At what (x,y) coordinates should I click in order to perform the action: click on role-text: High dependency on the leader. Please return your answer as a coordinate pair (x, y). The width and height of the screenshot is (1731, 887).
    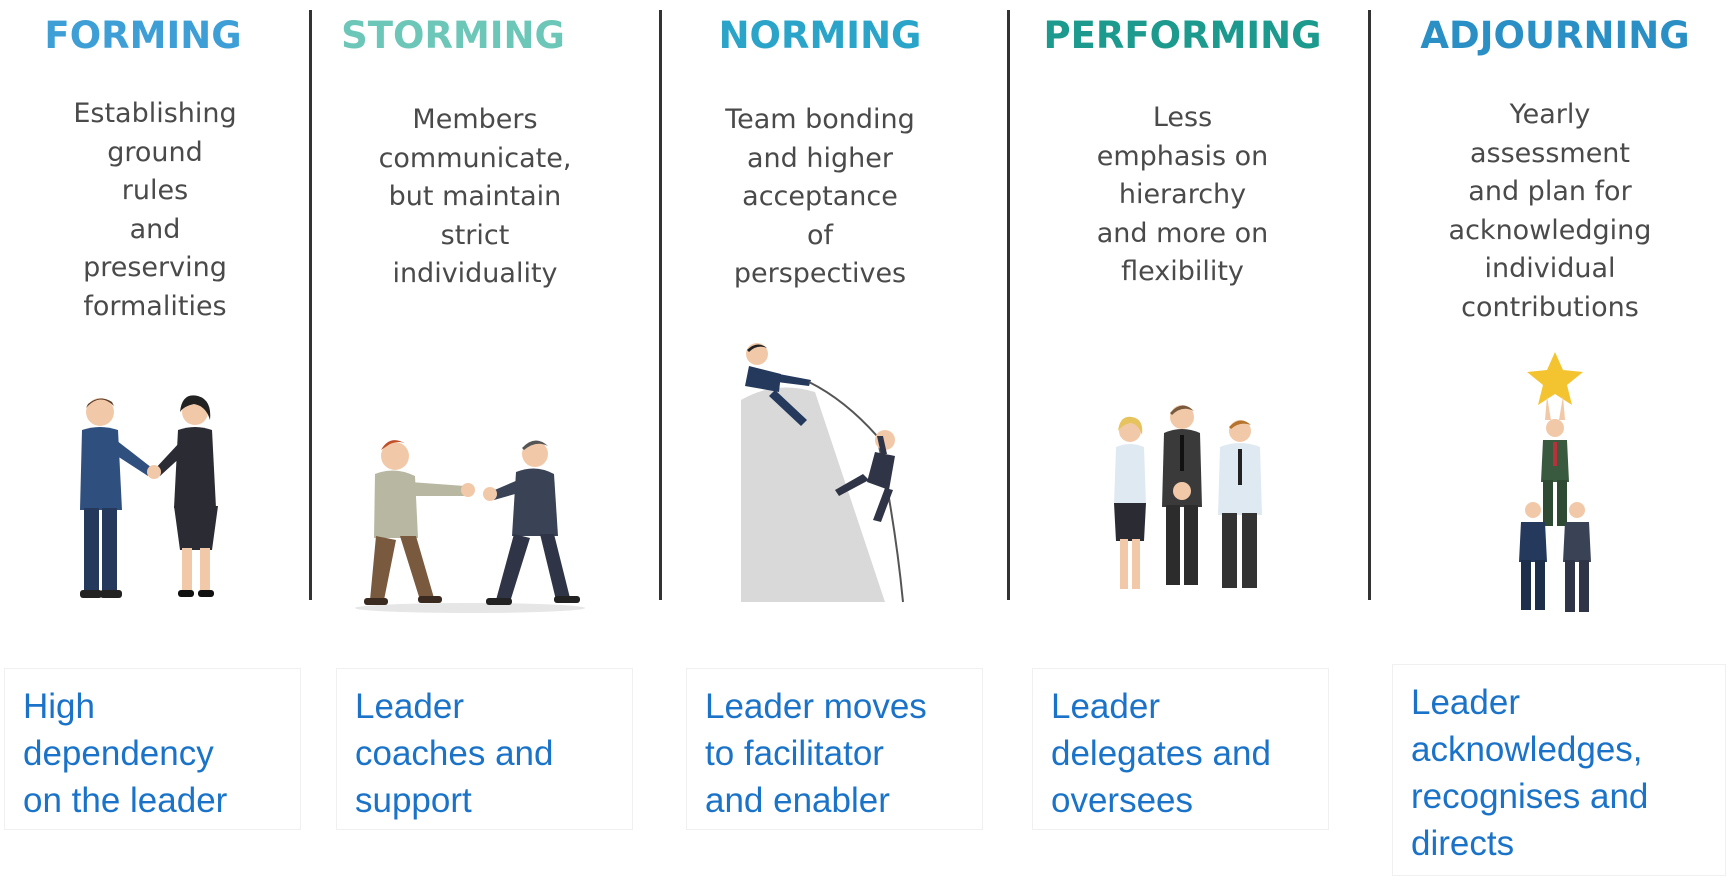
    Looking at the image, I should click on (125, 753).